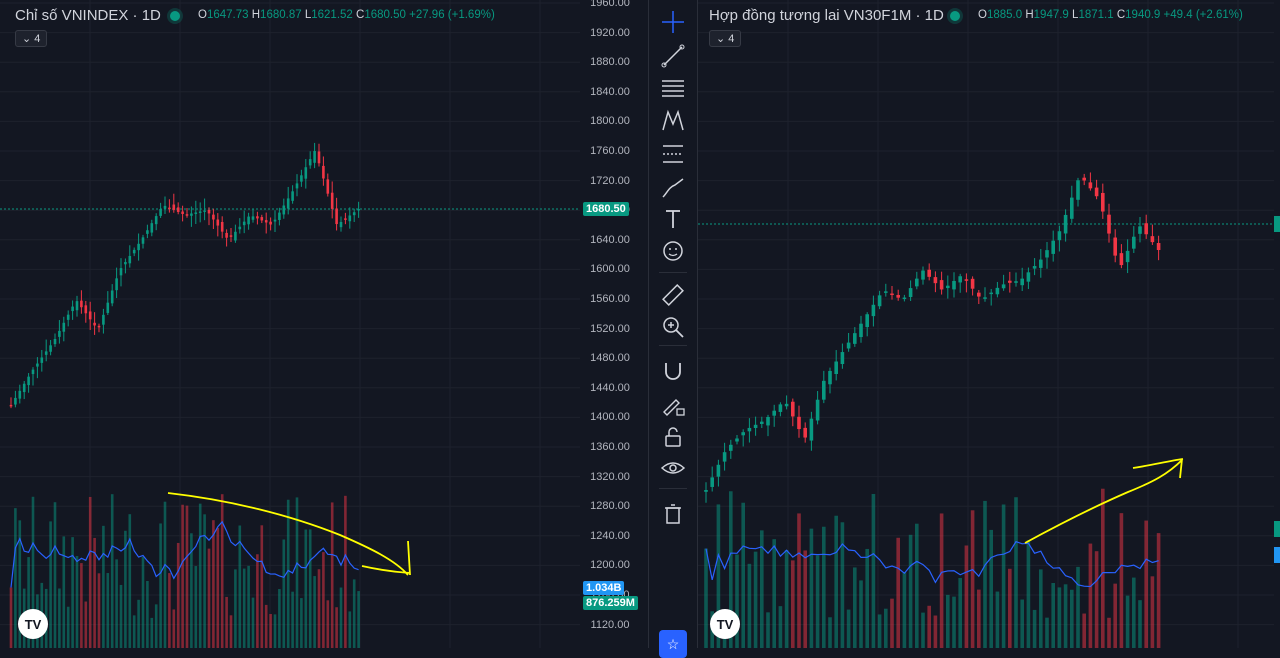 This screenshot has width=1280, height=658. I want to click on price-axis-label: 1720.00, so click(610, 180).